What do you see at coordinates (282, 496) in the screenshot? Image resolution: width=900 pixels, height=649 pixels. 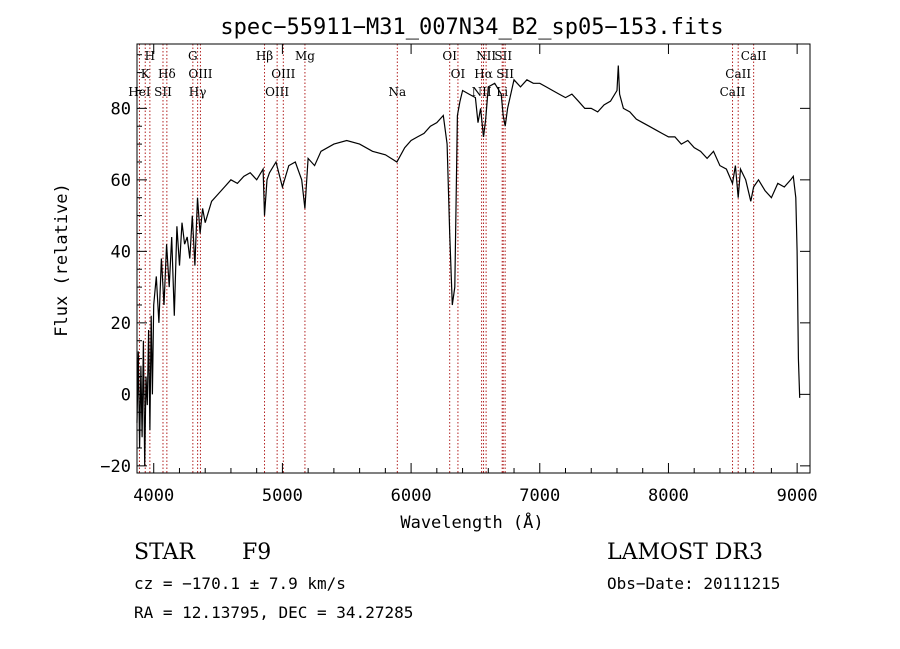 I see `x-tick-label: 5000` at bounding box center [282, 496].